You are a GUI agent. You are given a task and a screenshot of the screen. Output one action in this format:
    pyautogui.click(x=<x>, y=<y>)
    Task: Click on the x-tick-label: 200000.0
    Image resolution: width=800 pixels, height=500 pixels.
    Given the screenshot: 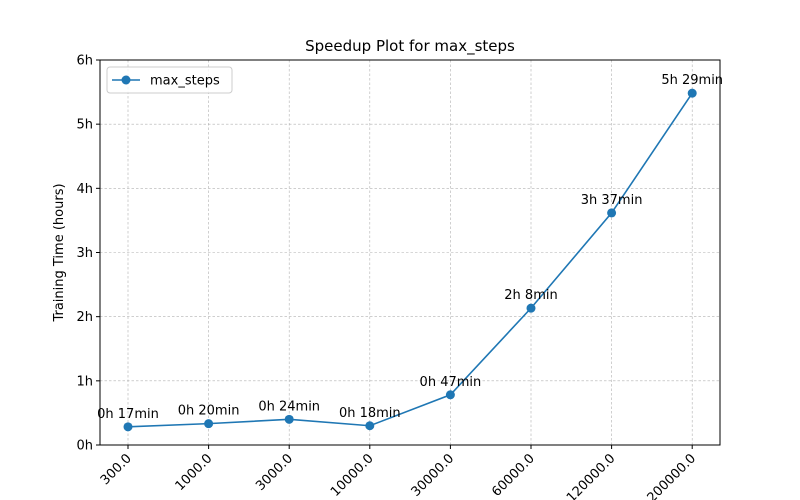 What is the action you would take?
    pyautogui.click(x=672, y=475)
    